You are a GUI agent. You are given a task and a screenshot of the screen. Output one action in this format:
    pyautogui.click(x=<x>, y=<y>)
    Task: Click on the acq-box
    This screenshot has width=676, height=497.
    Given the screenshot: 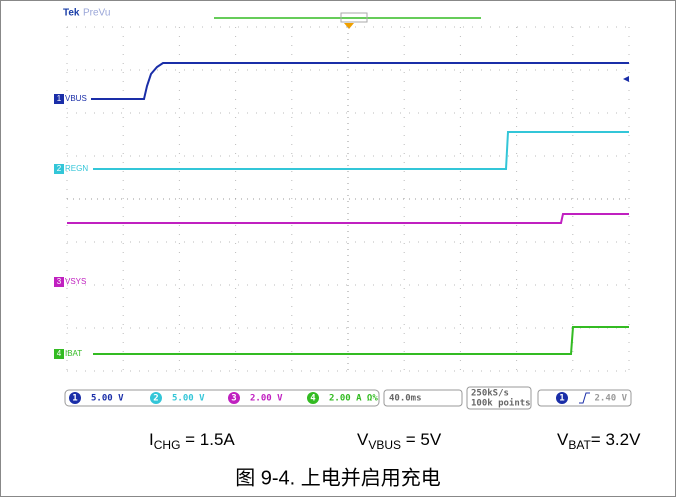 What is the action you would take?
    pyautogui.click(x=499, y=398)
    